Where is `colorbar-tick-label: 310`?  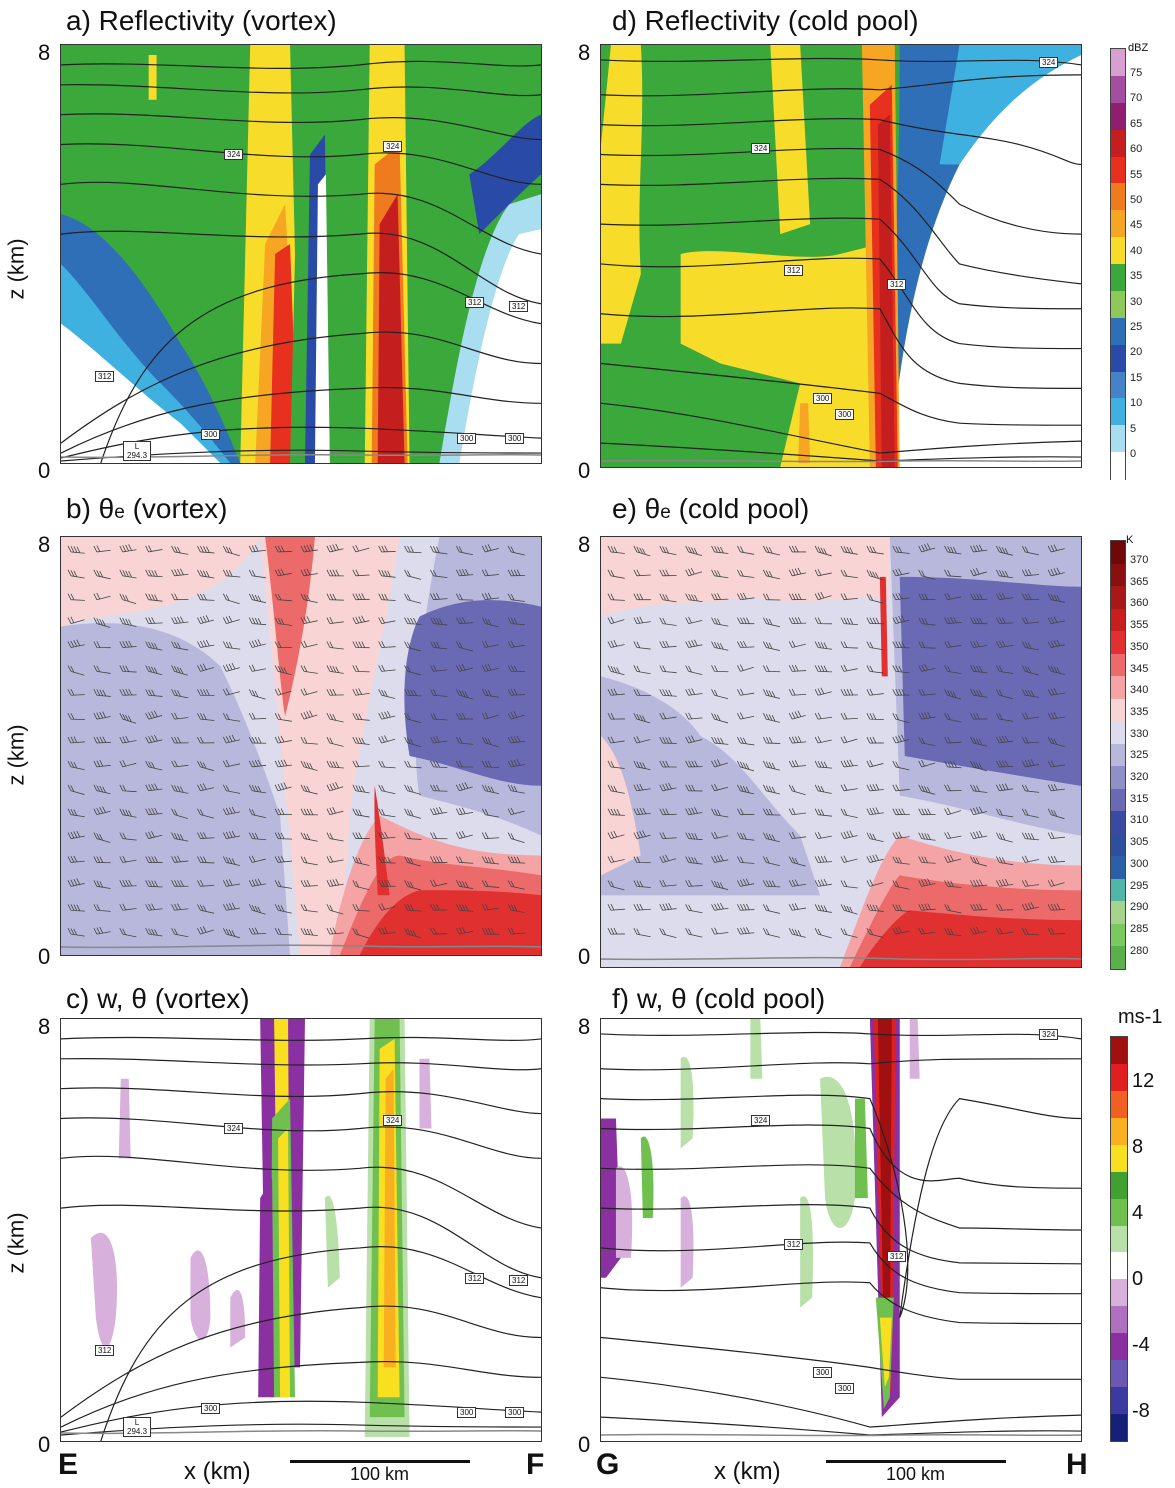
colorbar-tick-label: 310 is located at coordinates (1139, 820).